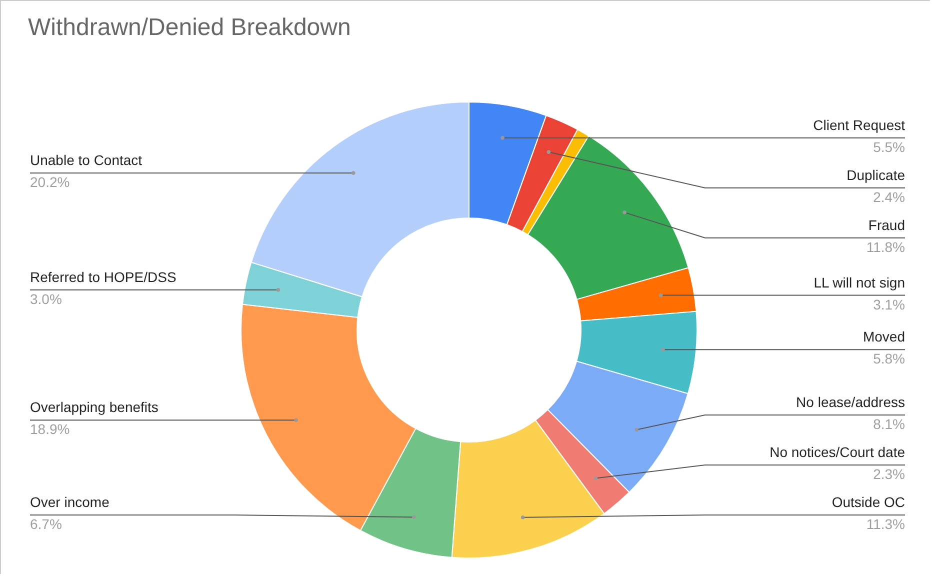 The height and width of the screenshot is (576, 932). What do you see at coordinates (103, 276) in the screenshot?
I see `slice-label: Referred to HOPE/DSS` at bounding box center [103, 276].